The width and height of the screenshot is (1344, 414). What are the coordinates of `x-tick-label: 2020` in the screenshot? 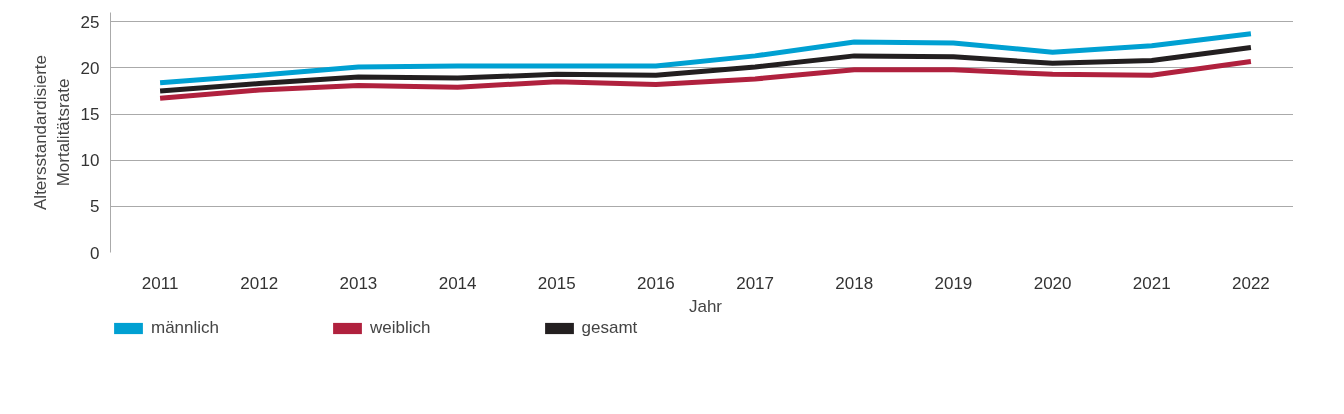 It's located at (1052, 283).